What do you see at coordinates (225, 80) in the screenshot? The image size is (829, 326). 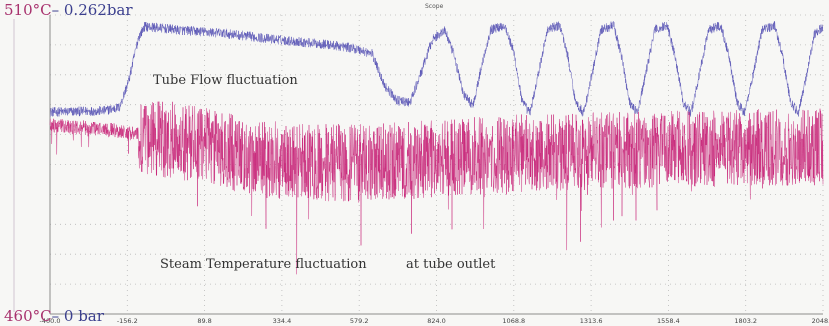 I see `tube-flow-annotation: Tube Flow fluctuation` at bounding box center [225, 80].